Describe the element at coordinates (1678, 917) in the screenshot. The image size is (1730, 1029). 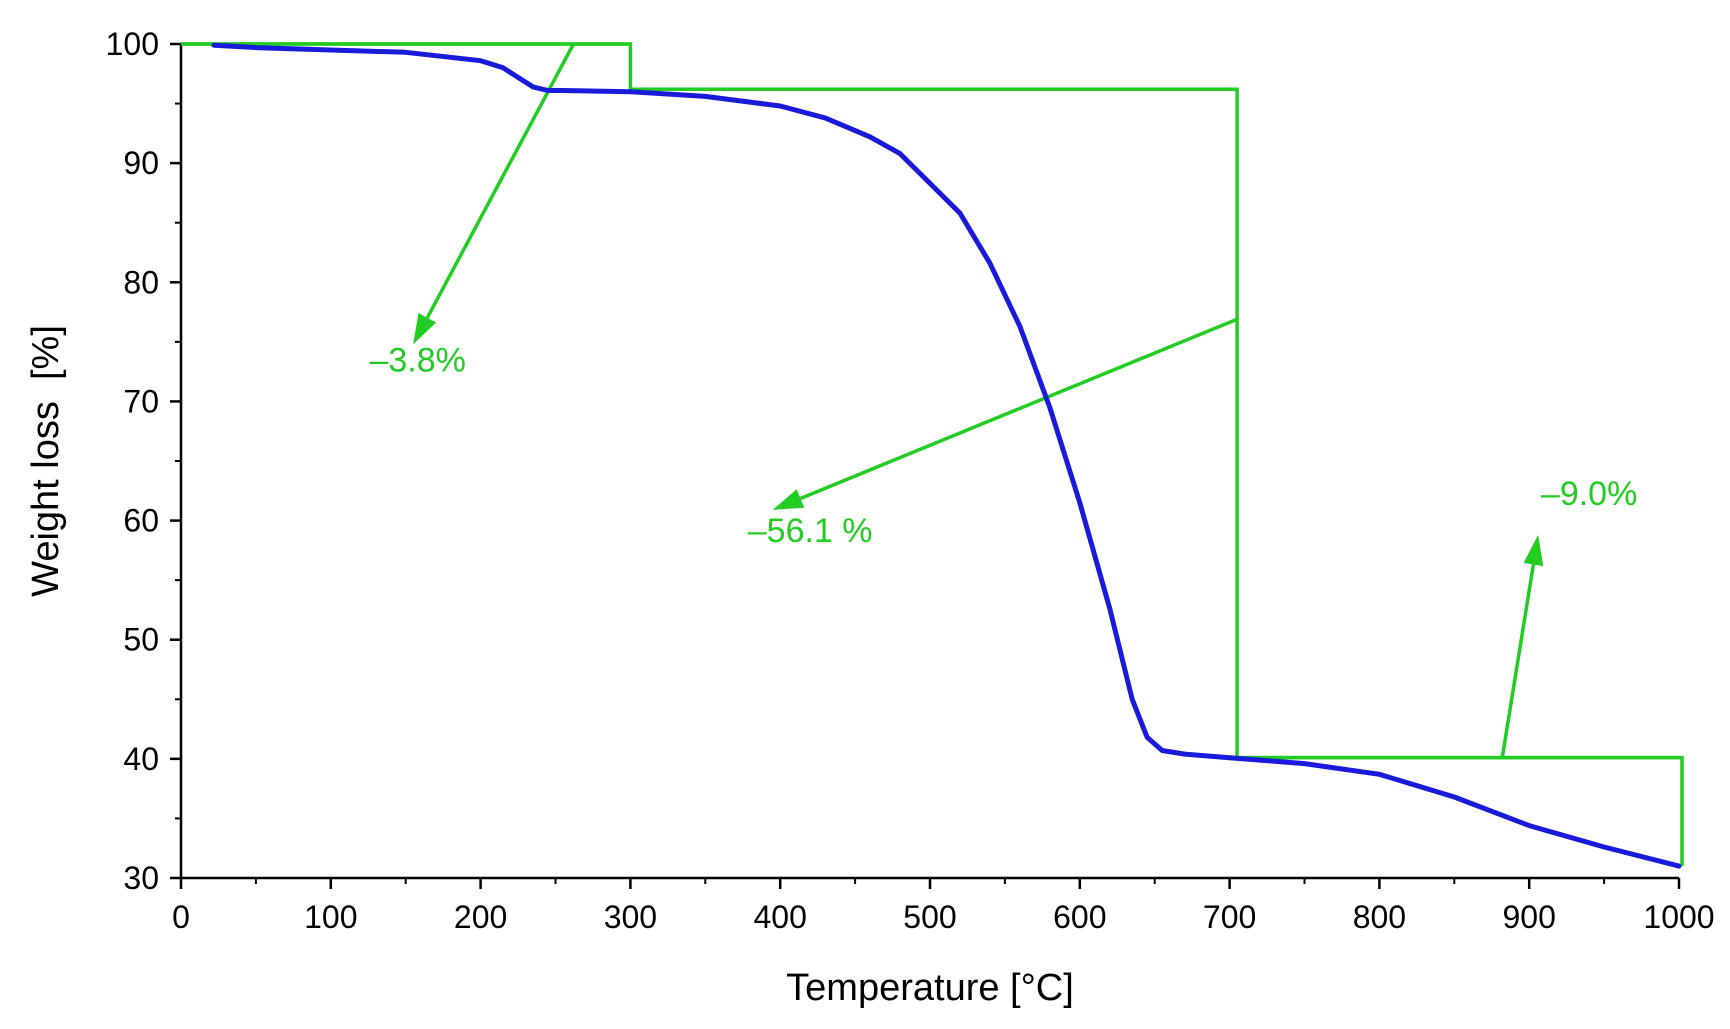
I see `x-tick-label: 1000` at that location.